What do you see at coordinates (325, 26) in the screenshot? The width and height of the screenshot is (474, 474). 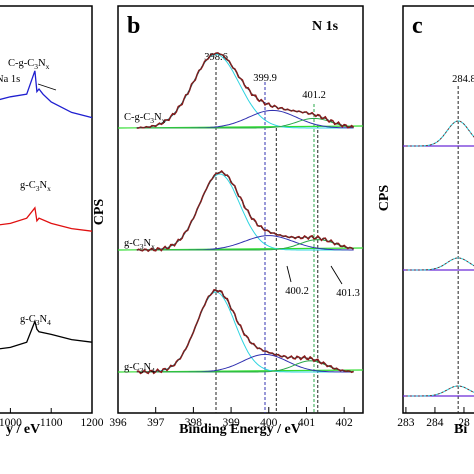 I see `panel-b-title: N 1s` at bounding box center [325, 26].